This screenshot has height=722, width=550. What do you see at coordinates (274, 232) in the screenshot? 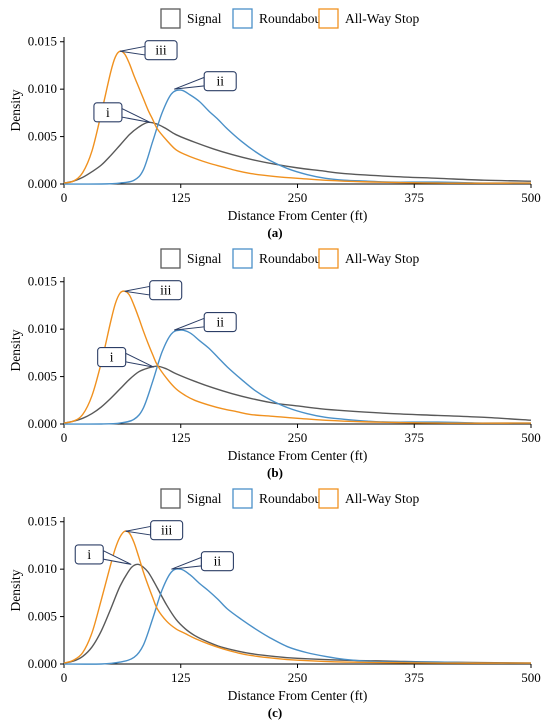
I see `panel-caption: (a)` at bounding box center [274, 232].